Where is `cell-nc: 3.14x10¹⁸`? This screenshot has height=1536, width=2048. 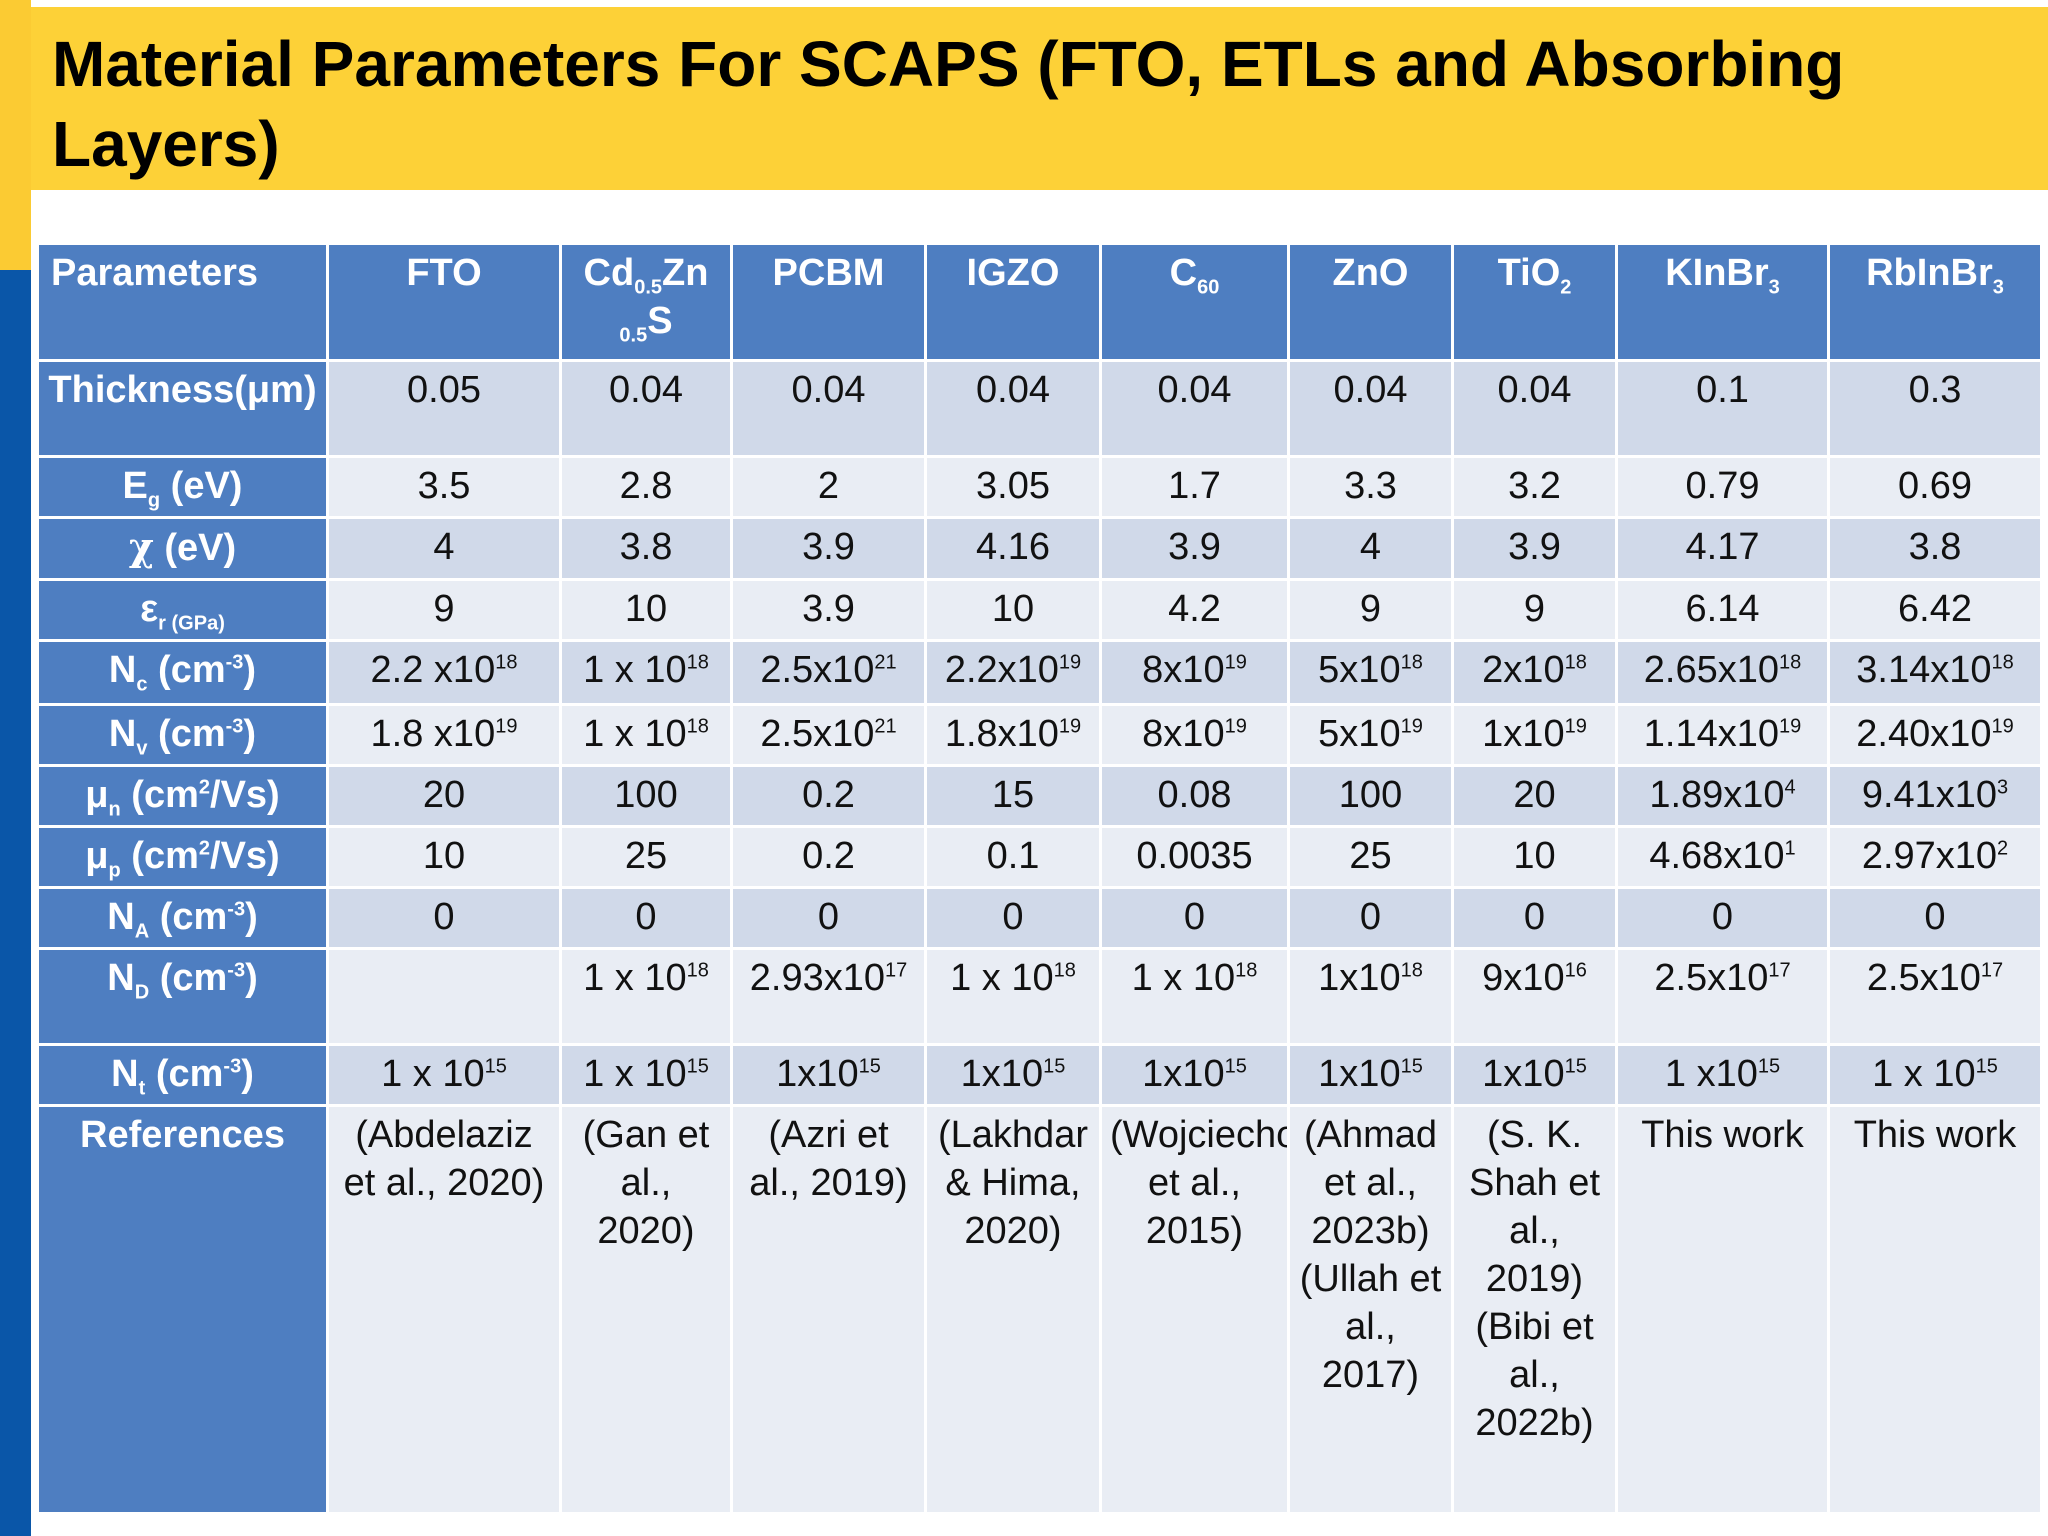 cell-nc: 3.14x10¹⁸ is located at coordinates (1935, 672).